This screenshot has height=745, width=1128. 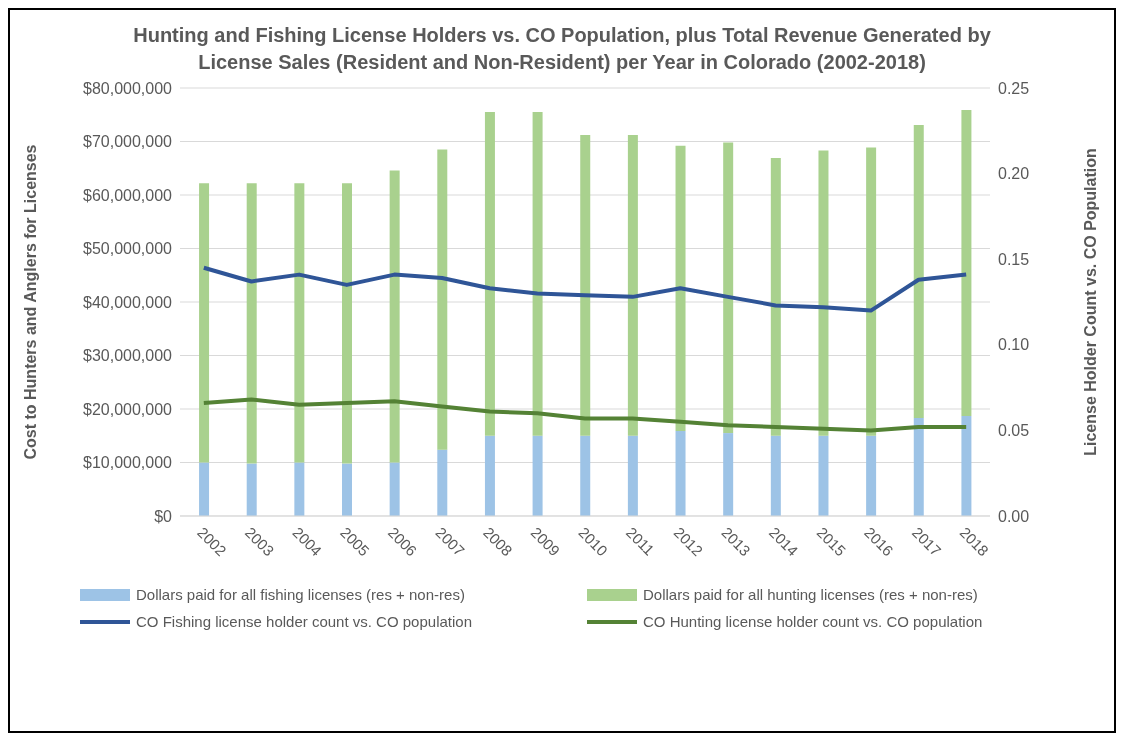 What do you see at coordinates (813, 621) in the screenshot?
I see `legend-label: CO Hunting license holder count vs. CO population` at bounding box center [813, 621].